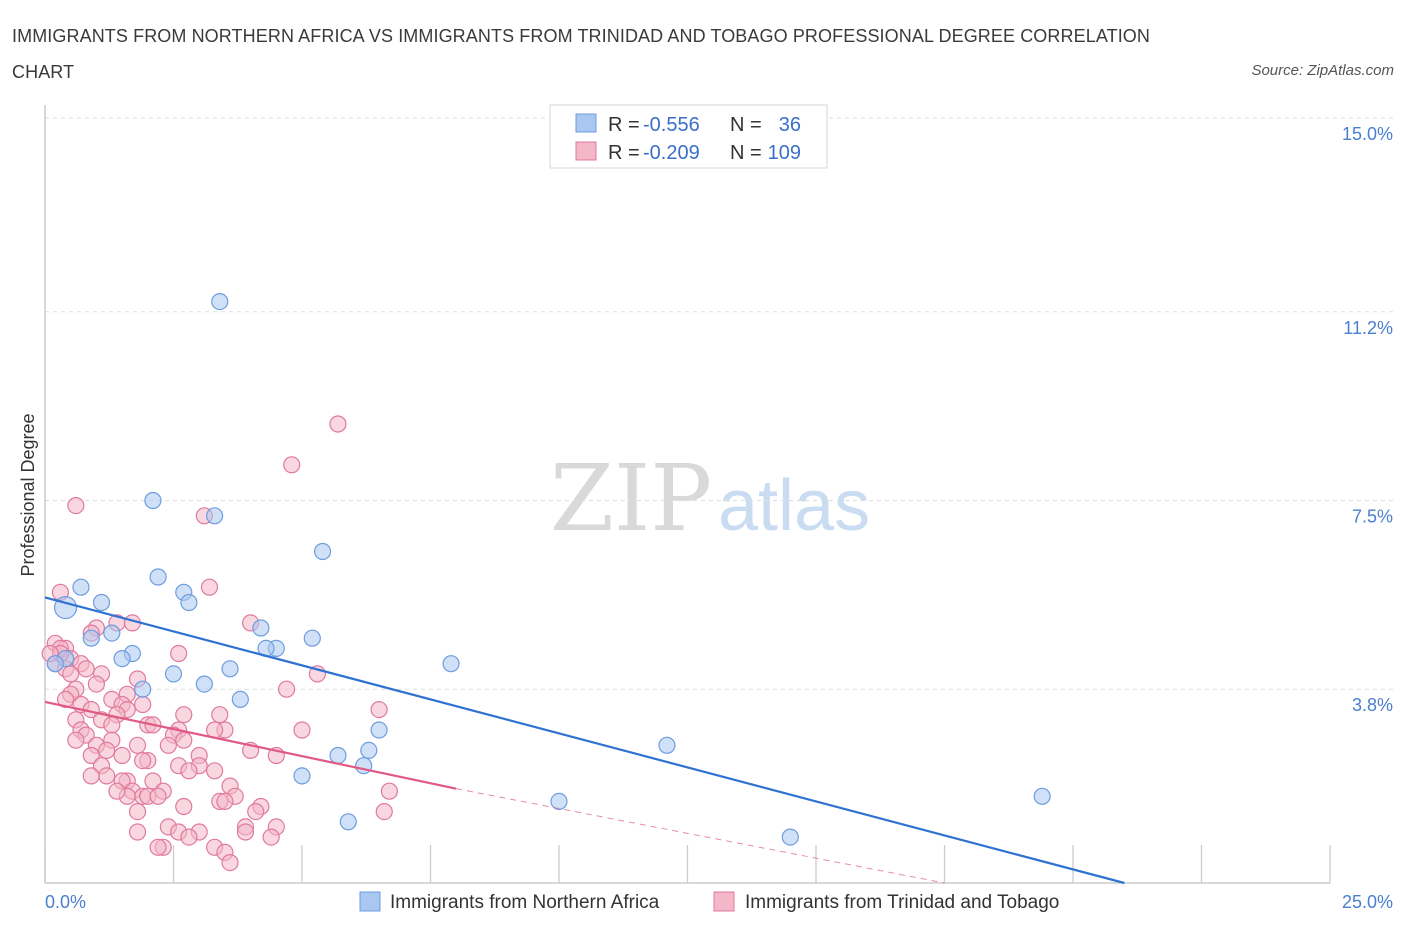 This screenshot has width=1406, height=930. Describe the element at coordinates (586, 123) in the screenshot. I see `stats-swatch-blue` at that location.